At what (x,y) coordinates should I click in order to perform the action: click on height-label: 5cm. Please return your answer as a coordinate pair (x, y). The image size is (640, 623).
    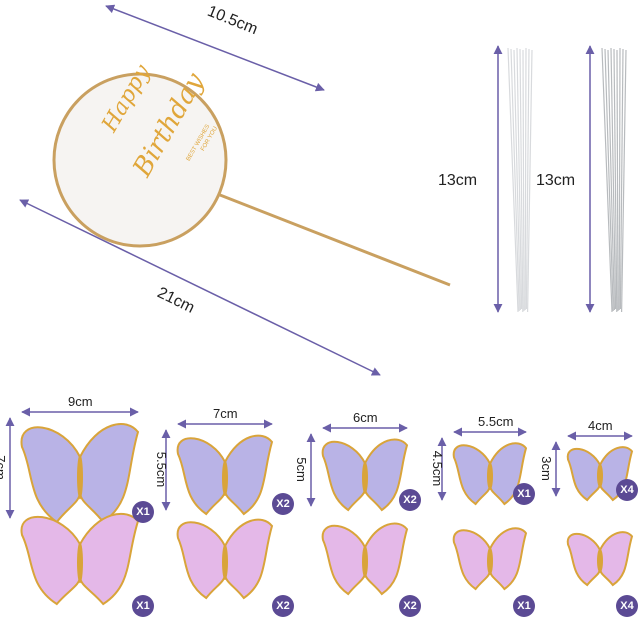
    Looking at the image, I should click on (301, 469).